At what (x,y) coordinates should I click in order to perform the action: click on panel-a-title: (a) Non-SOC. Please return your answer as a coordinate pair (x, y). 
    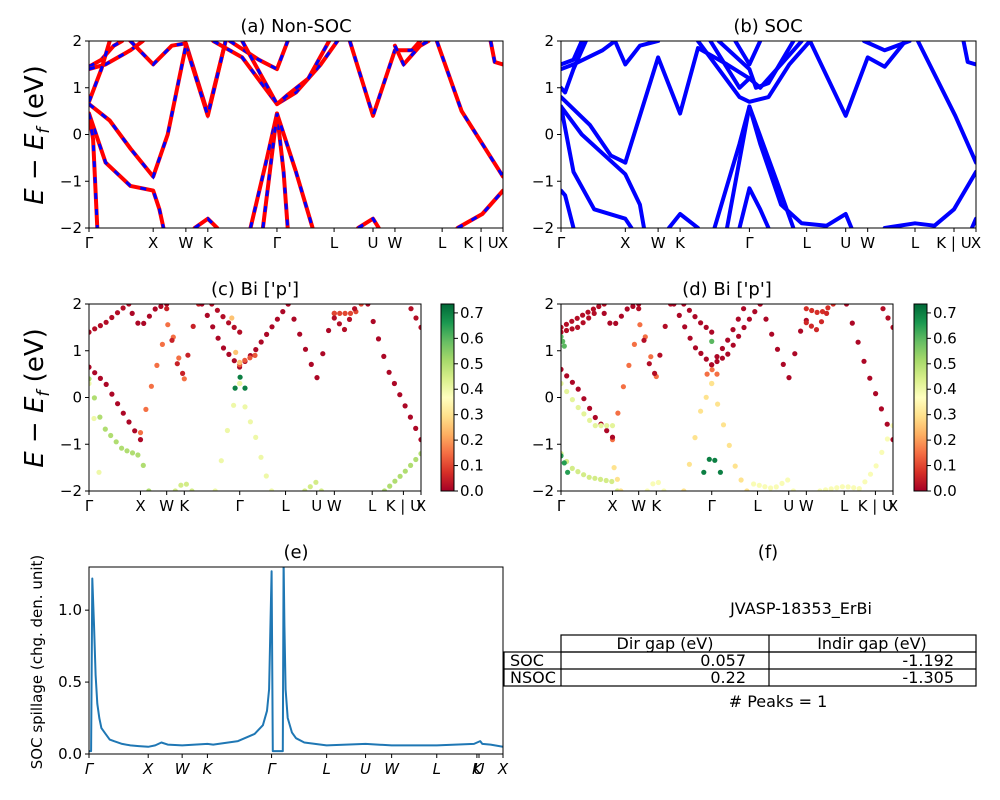
    Looking at the image, I should click on (295, 26).